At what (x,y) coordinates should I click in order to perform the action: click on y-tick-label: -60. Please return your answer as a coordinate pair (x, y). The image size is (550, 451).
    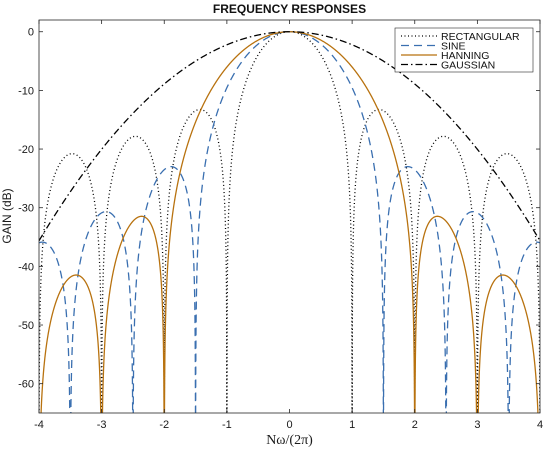
    Looking at the image, I should click on (26, 385).